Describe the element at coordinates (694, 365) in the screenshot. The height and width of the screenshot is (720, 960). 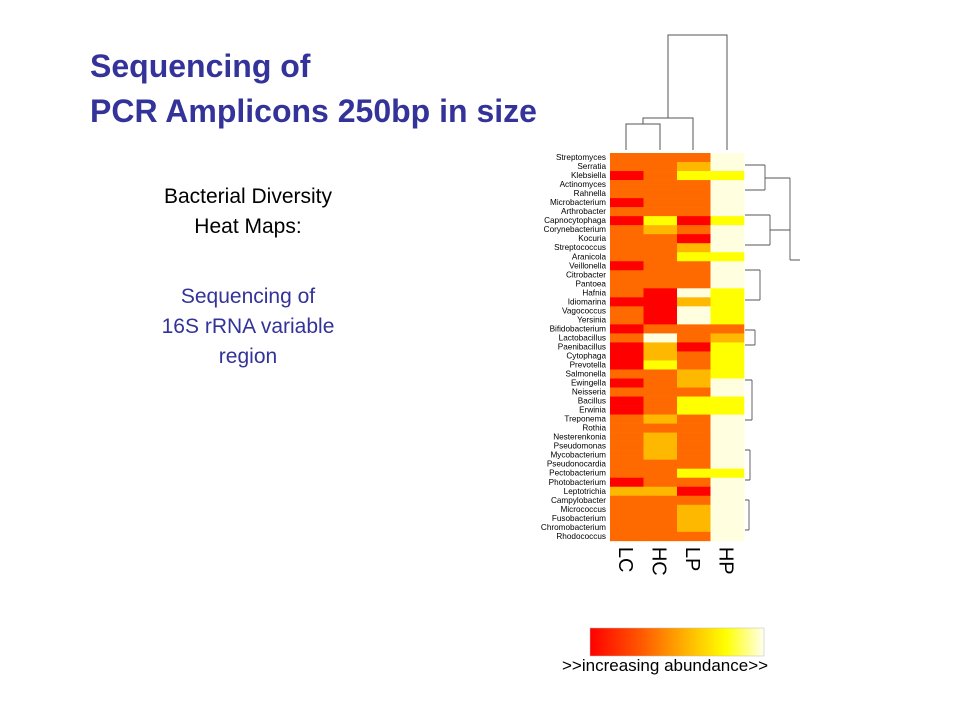
I see `heatmap-cell-prevotella-lp` at that location.